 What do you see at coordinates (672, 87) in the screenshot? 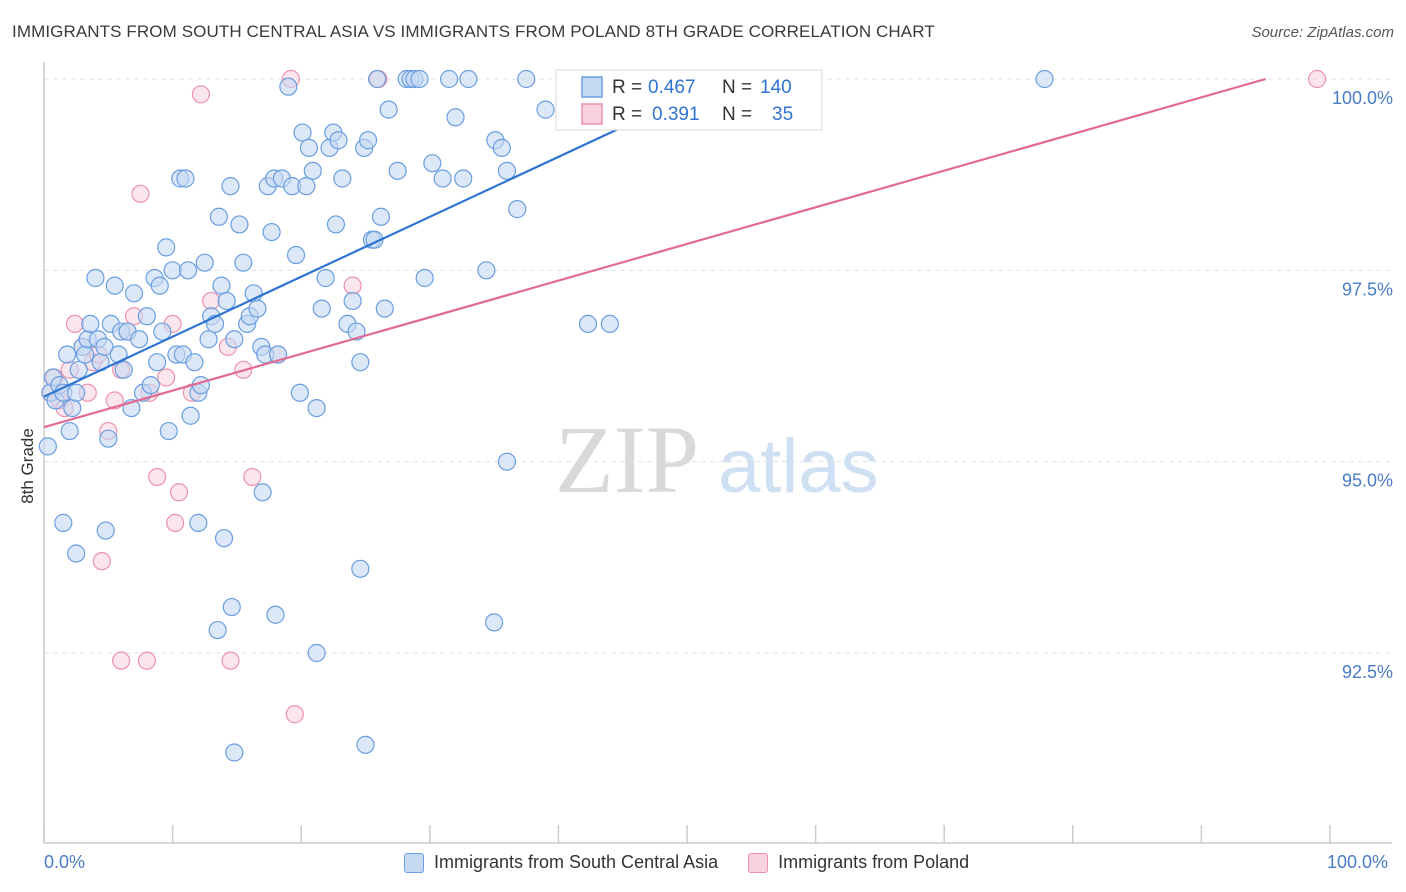
I see `stats-blue-r-value: 0.467` at bounding box center [672, 87].